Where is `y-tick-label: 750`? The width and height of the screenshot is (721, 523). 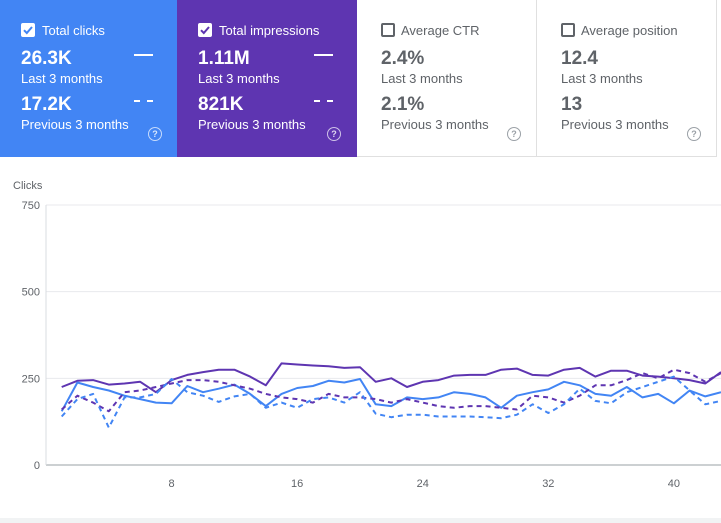 y-tick-label: 750 is located at coordinates (31, 206).